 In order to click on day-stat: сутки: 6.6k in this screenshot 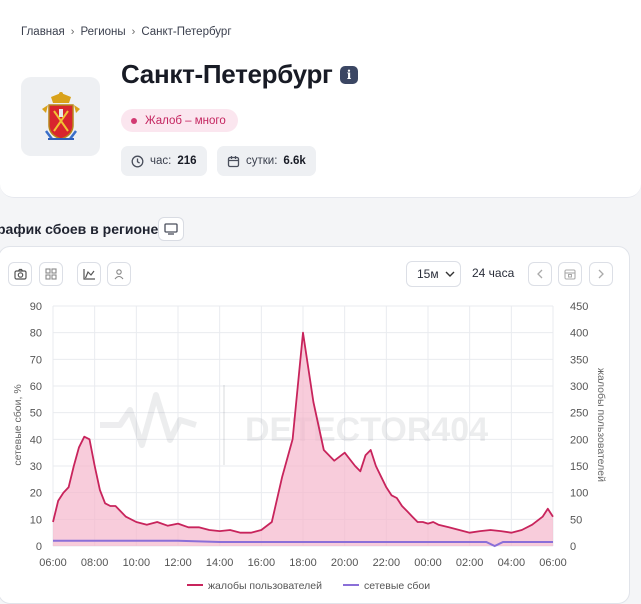, I will do `click(266, 161)`.